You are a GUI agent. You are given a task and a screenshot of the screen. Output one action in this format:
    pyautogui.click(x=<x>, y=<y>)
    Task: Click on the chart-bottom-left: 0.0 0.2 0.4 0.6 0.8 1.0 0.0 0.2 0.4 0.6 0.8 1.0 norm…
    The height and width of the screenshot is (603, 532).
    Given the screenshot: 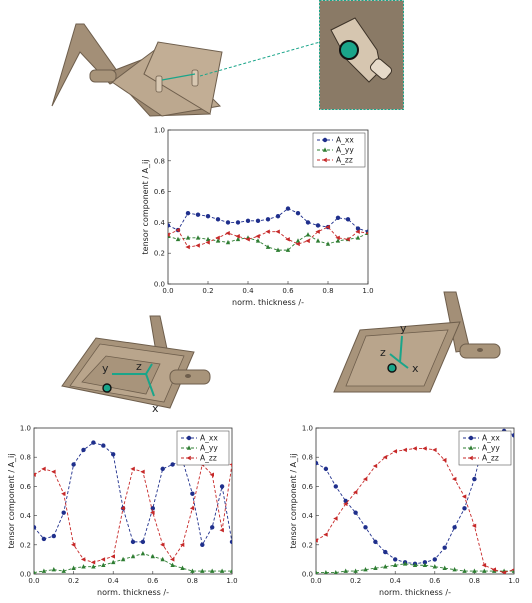 What is the action you would take?
    pyautogui.click(x=122, y=511)
    